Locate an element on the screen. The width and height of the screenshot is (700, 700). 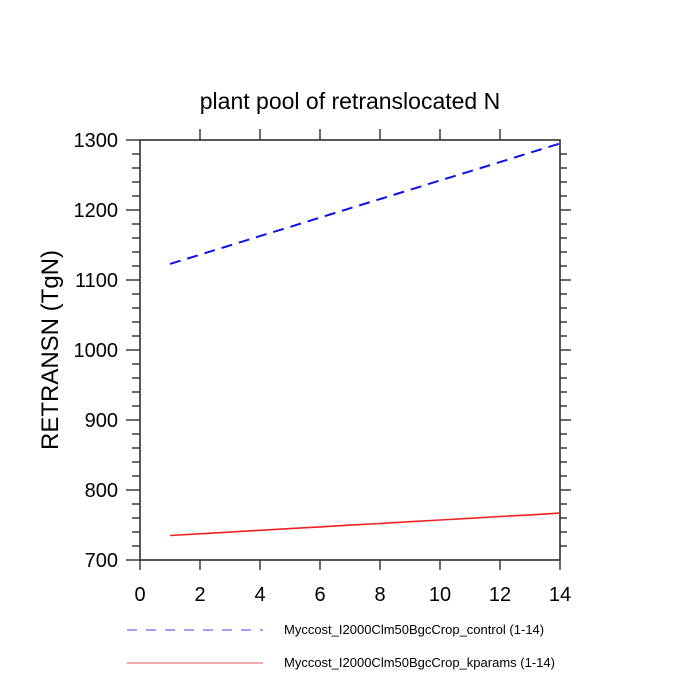
x-tick-label: 0 is located at coordinates (139, 595).